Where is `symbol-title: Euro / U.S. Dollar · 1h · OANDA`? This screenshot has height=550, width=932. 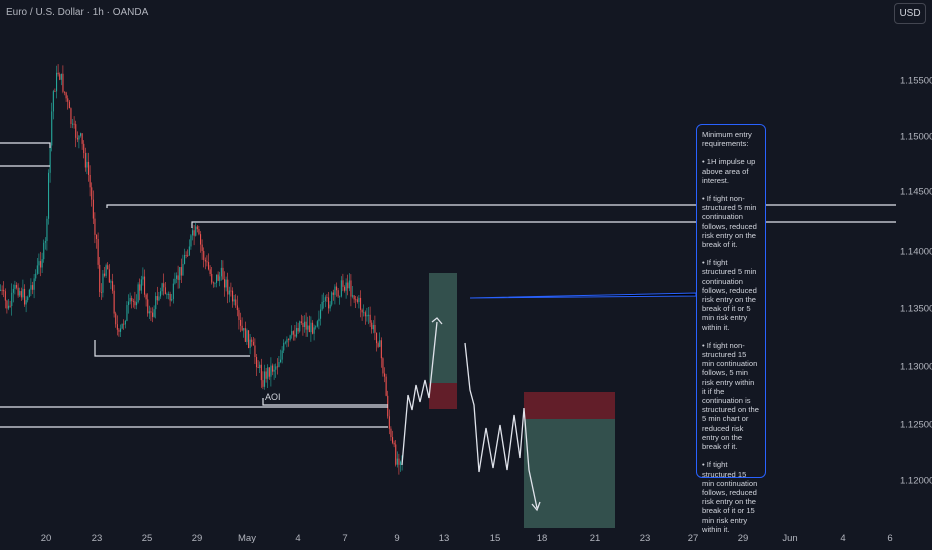
symbol-title: Euro / U.S. Dollar · 1h · OANDA is located at coordinates (77, 12).